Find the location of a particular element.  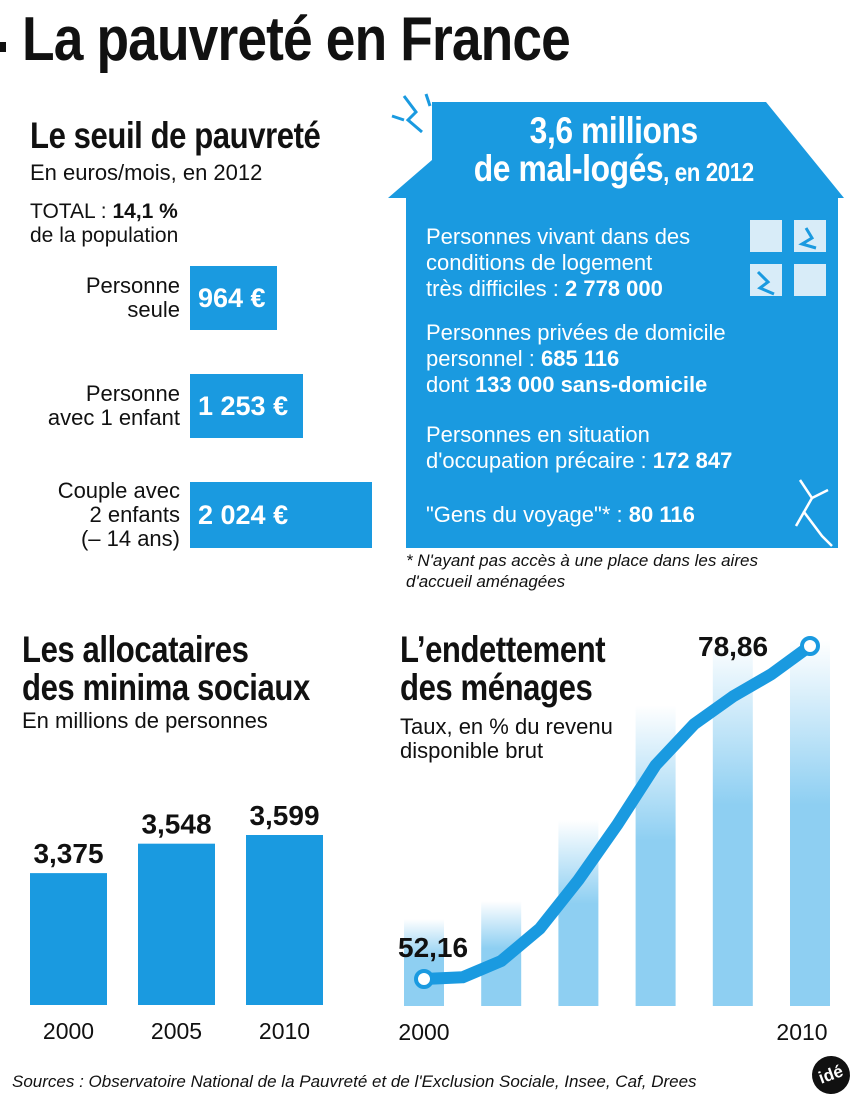

item2-prefix2: dont is located at coordinates (450, 384).